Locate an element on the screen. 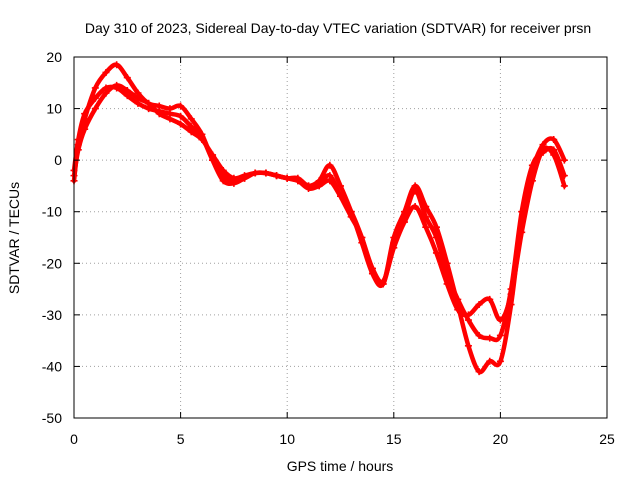 Image resolution: width=640 pixels, height=480 pixels. x-tick-label: 20 is located at coordinates (501, 439).